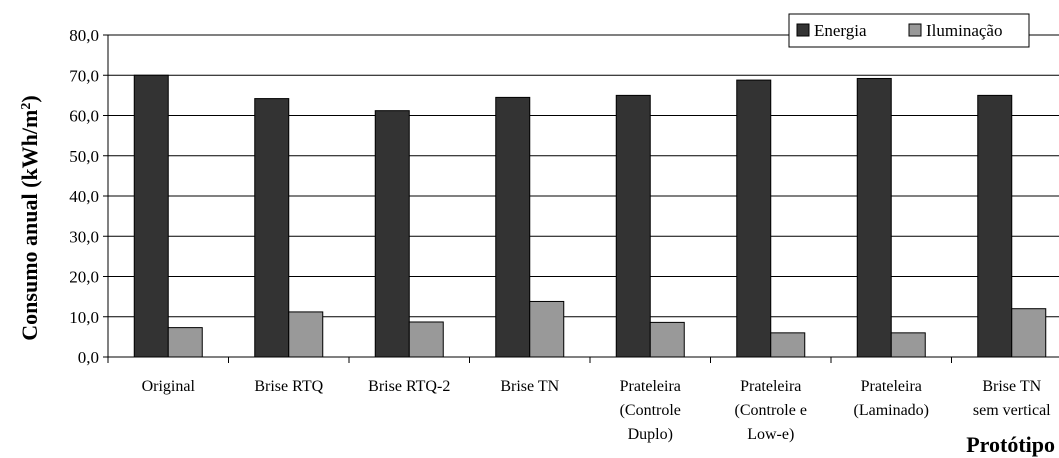 The height and width of the screenshot is (458, 1059). What do you see at coordinates (840, 30) in the screenshot?
I see `legend-label: Energia` at bounding box center [840, 30].